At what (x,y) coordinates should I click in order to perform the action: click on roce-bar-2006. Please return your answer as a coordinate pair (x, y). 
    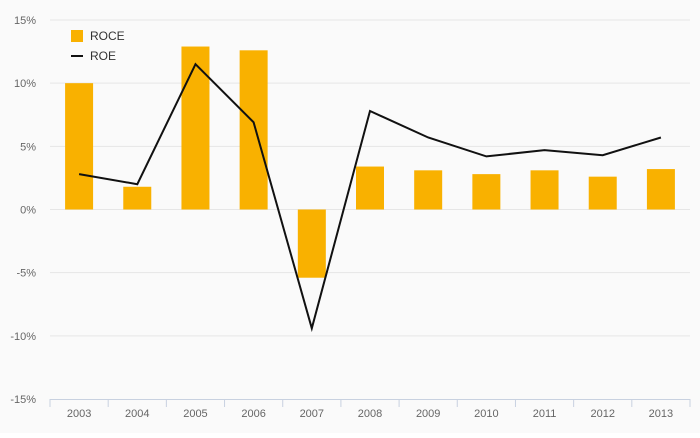
    Looking at the image, I should click on (253, 130).